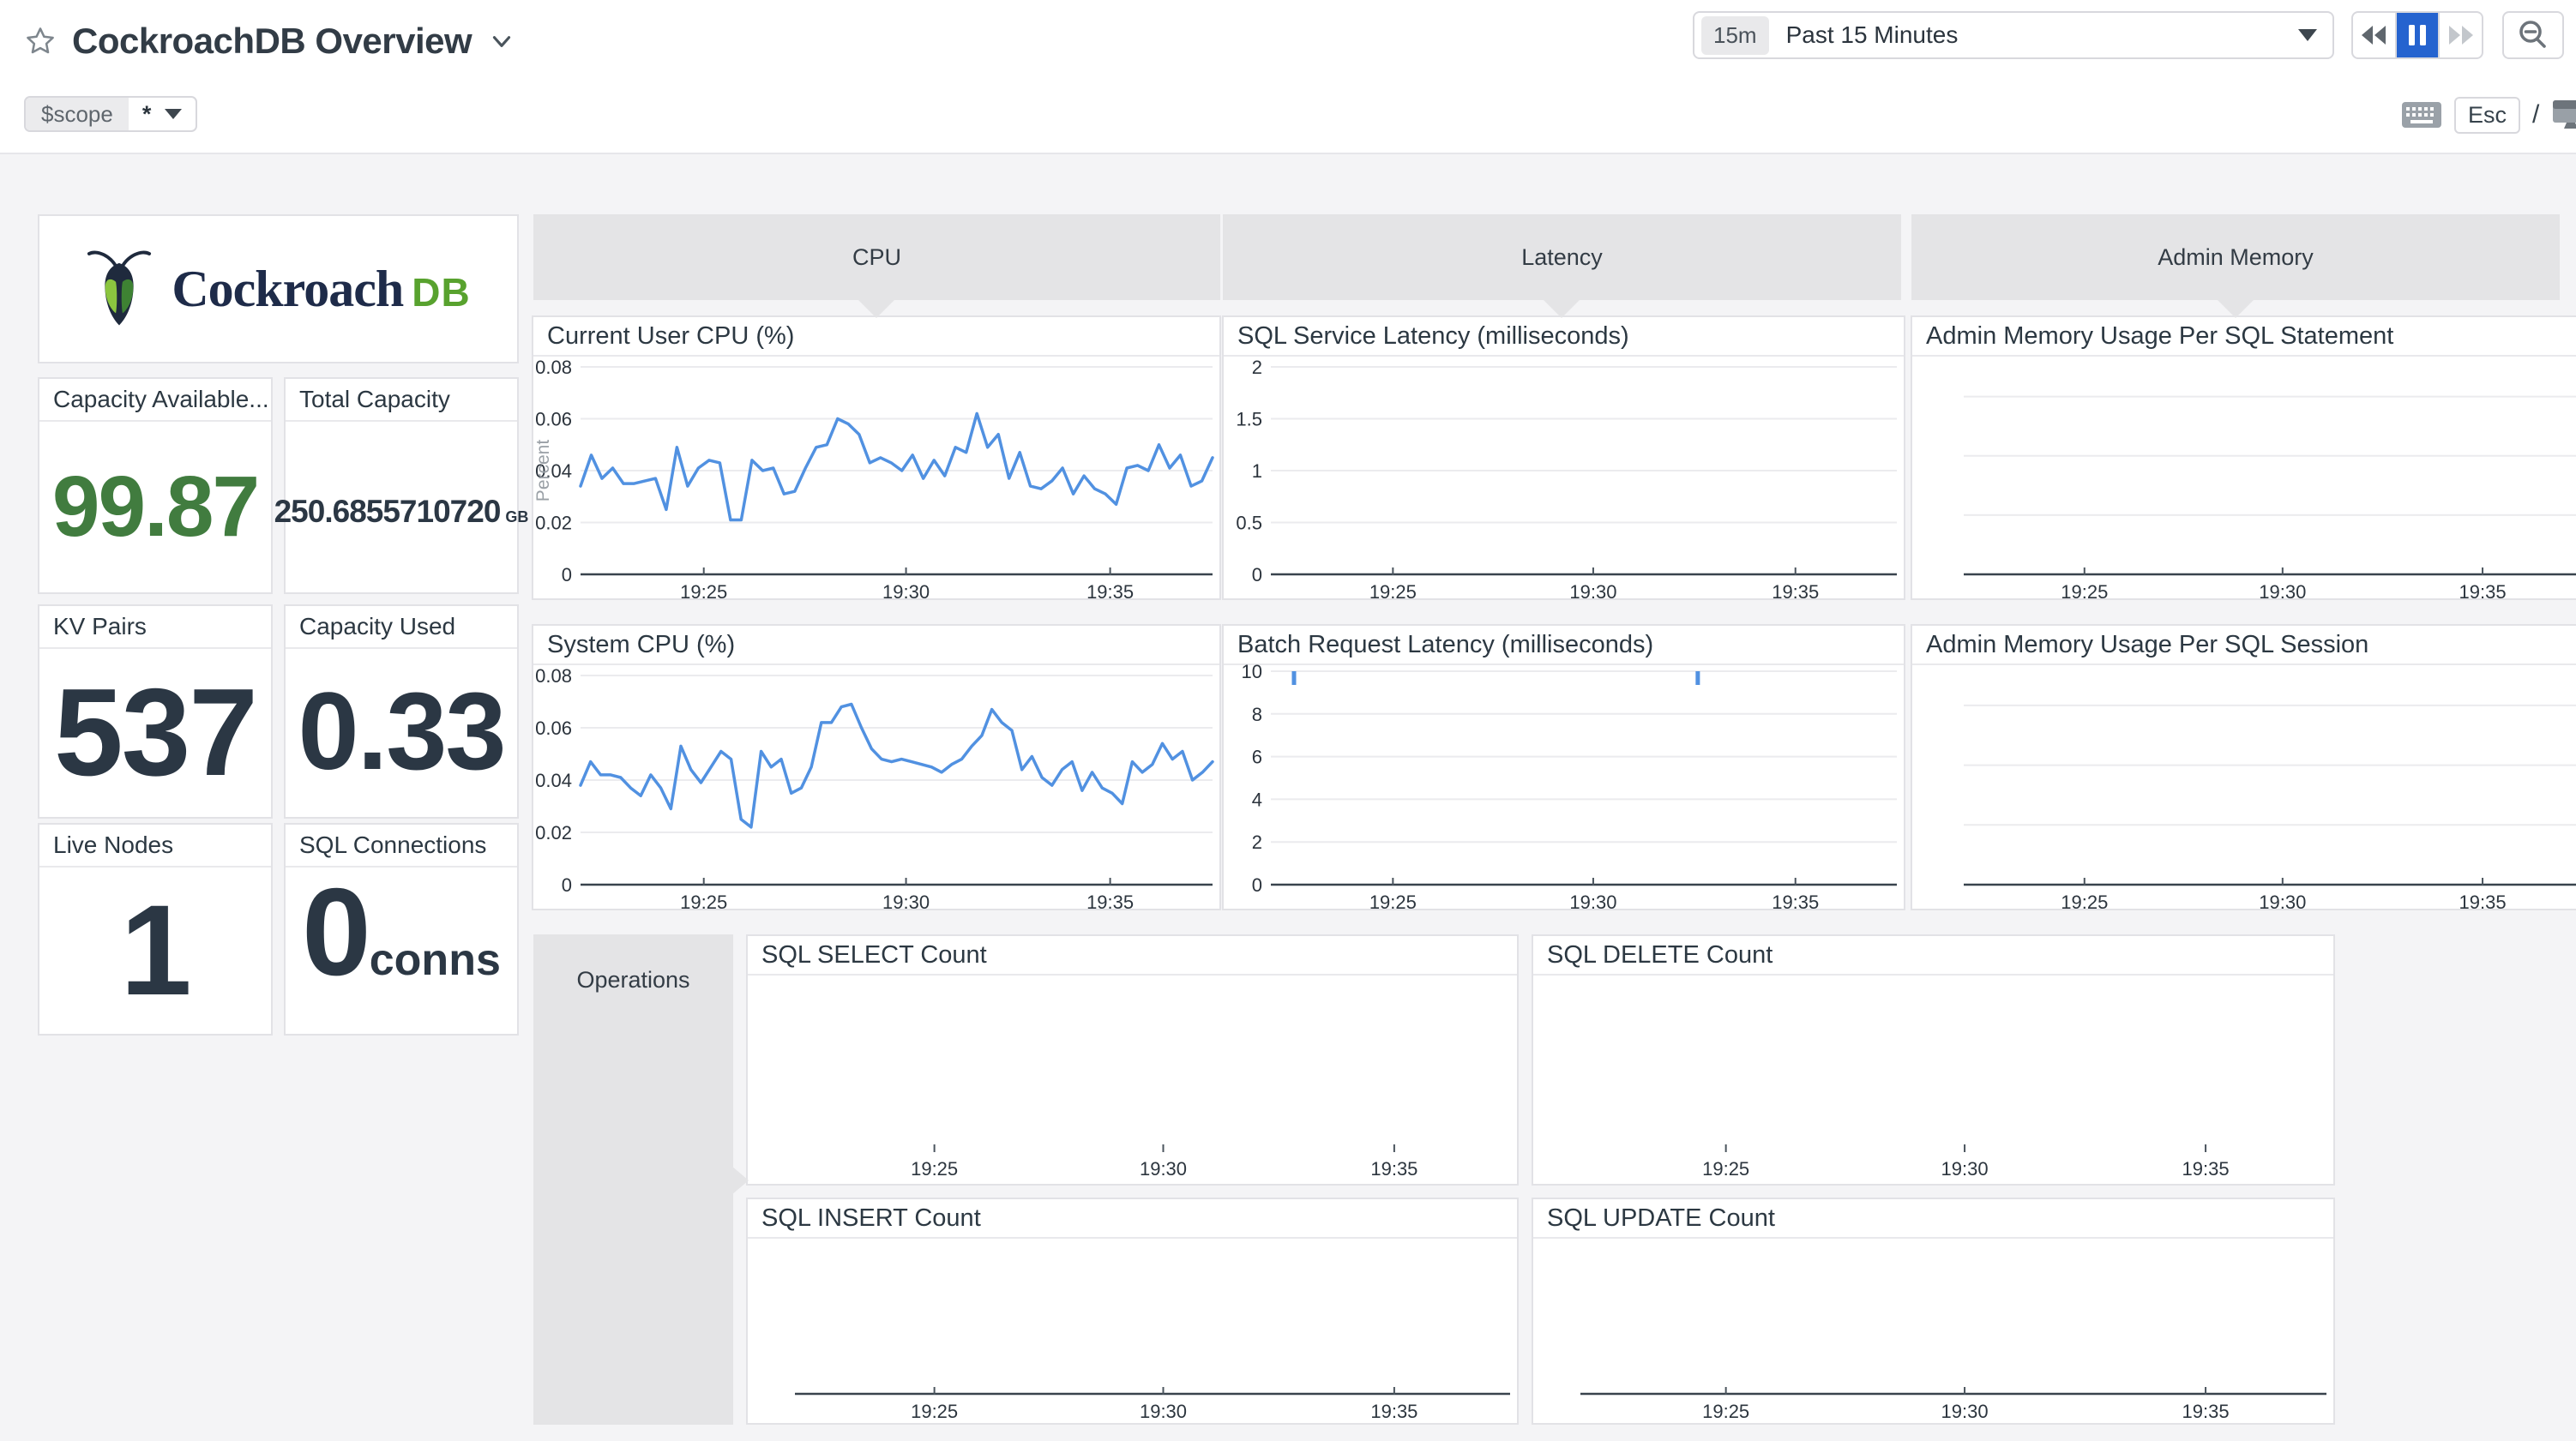 The width and height of the screenshot is (2576, 1441). Describe the element at coordinates (40, 41) in the screenshot. I see `star-icon` at that location.